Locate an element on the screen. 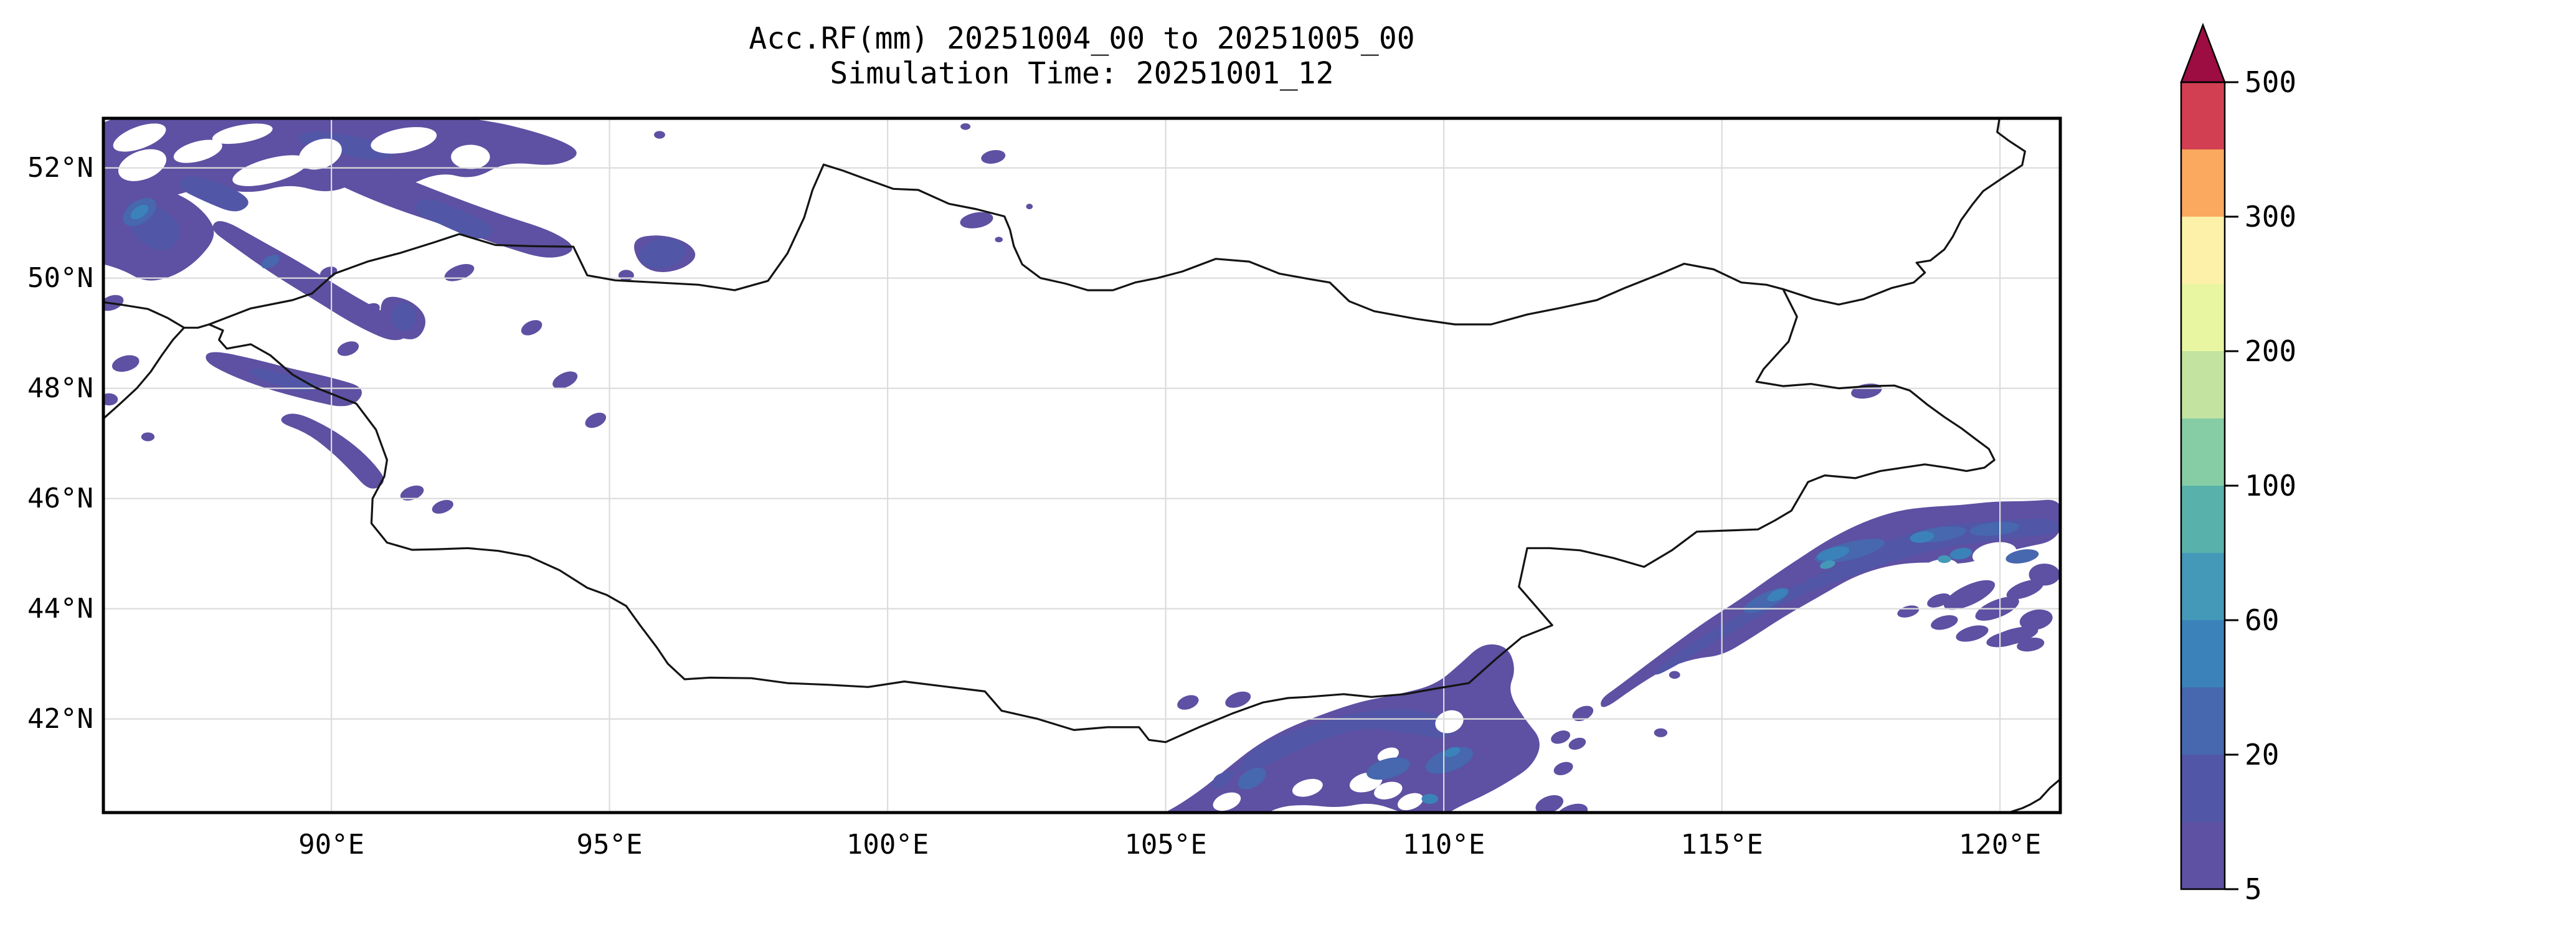  x-axis-label: 120°E is located at coordinates (2000, 845).